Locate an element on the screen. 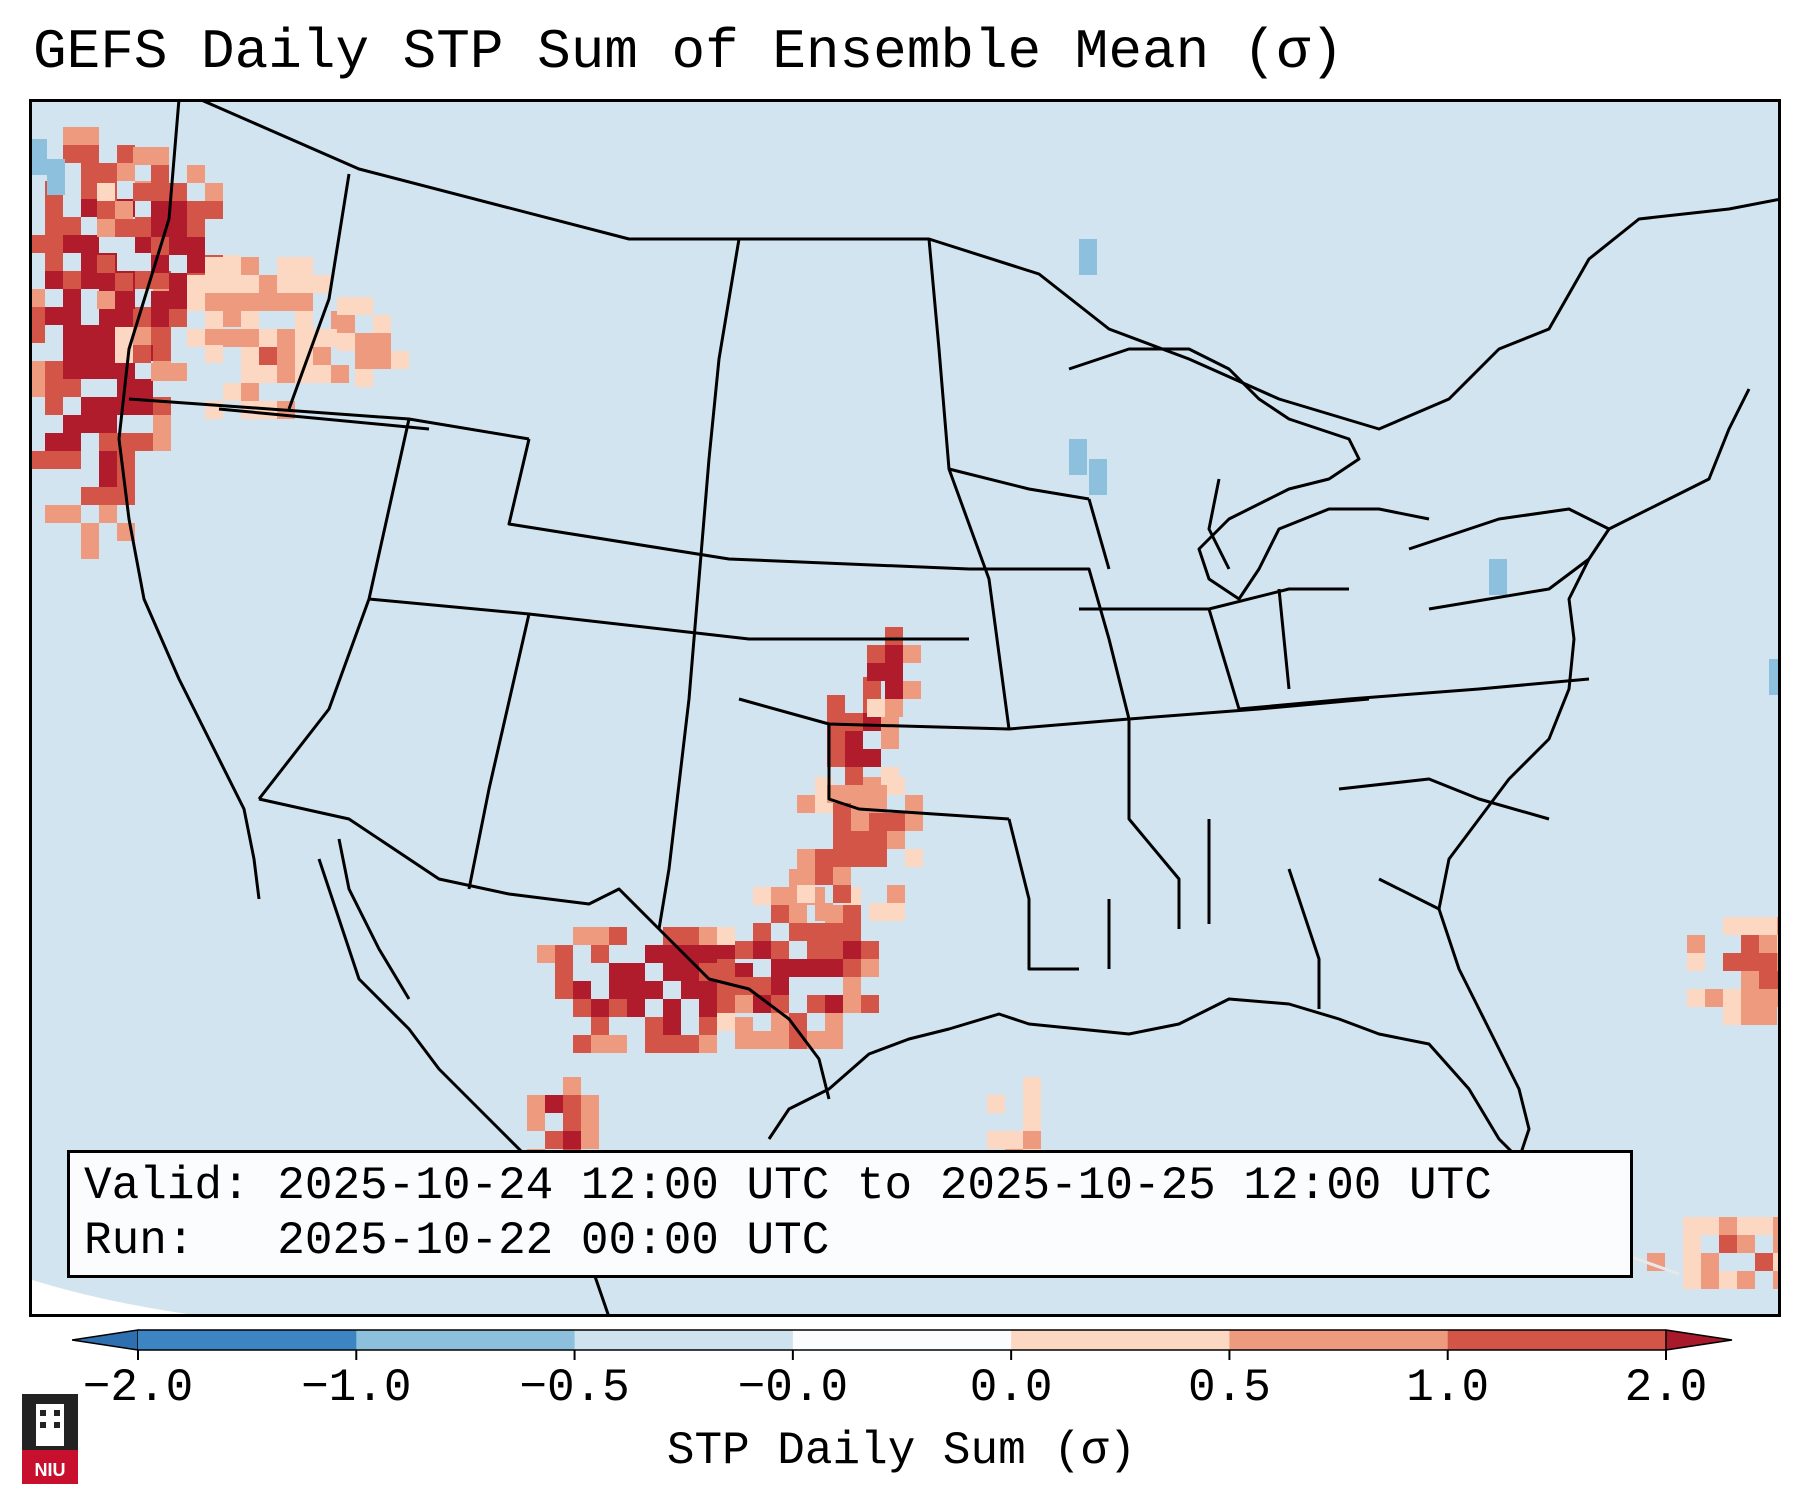 The height and width of the screenshot is (1506, 1803). colorbar-tick-label: −2.0 is located at coordinates (138, 1388).